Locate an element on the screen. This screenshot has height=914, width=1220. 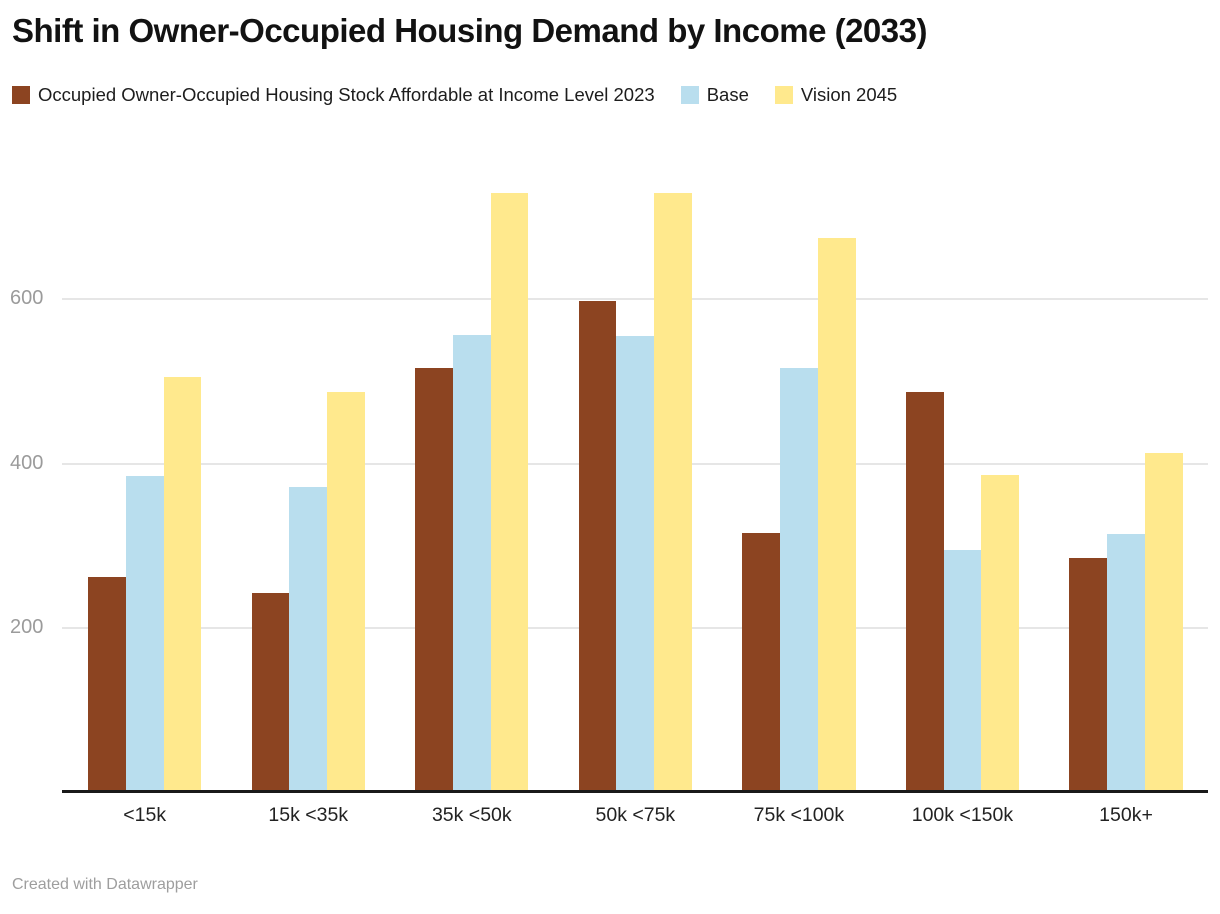
bar-base-75k-100k is located at coordinates (799, 580).